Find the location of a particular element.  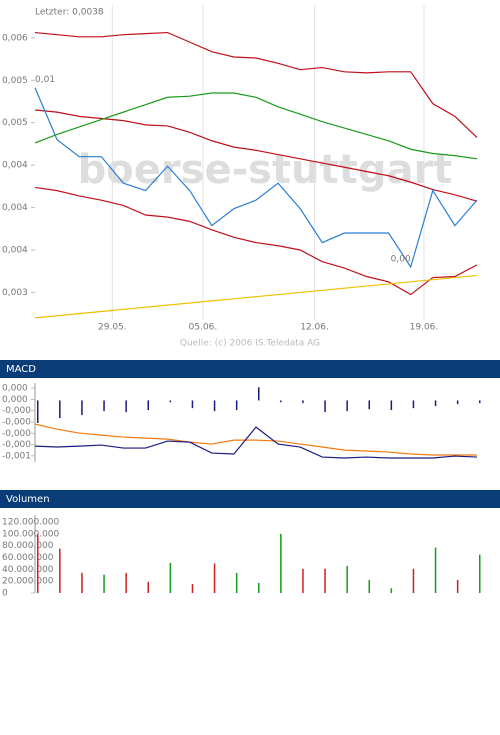

volume-title: Volumen is located at coordinates (28, 499).